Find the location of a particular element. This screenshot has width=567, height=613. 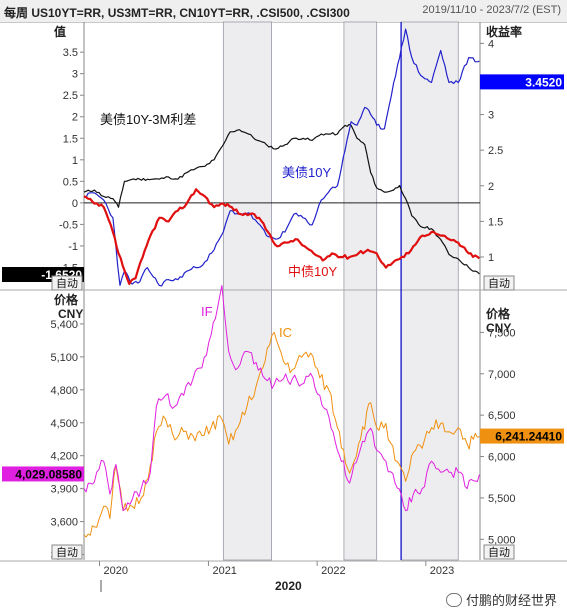

top-left-auto-button-box is located at coordinates (67, 283).